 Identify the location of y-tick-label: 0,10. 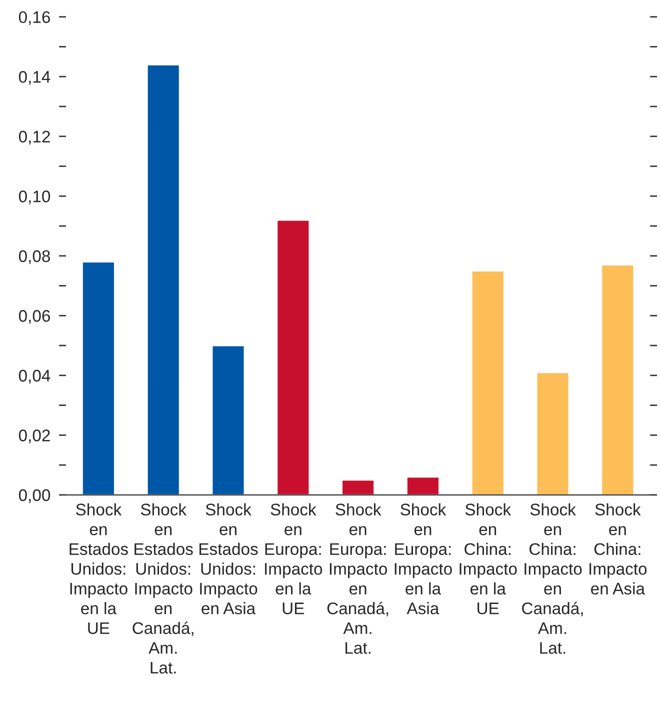
(34, 197).